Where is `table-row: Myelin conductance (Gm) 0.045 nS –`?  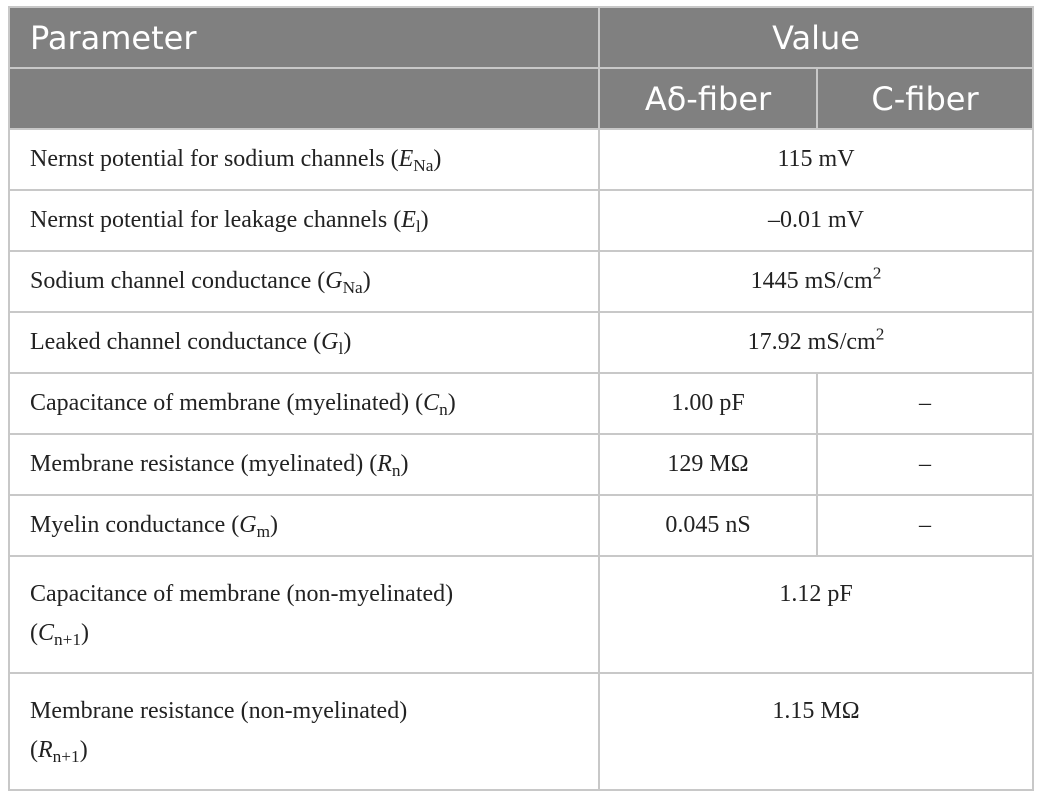 table-row: Myelin conductance (Gm) 0.045 nS – is located at coordinates (521, 525).